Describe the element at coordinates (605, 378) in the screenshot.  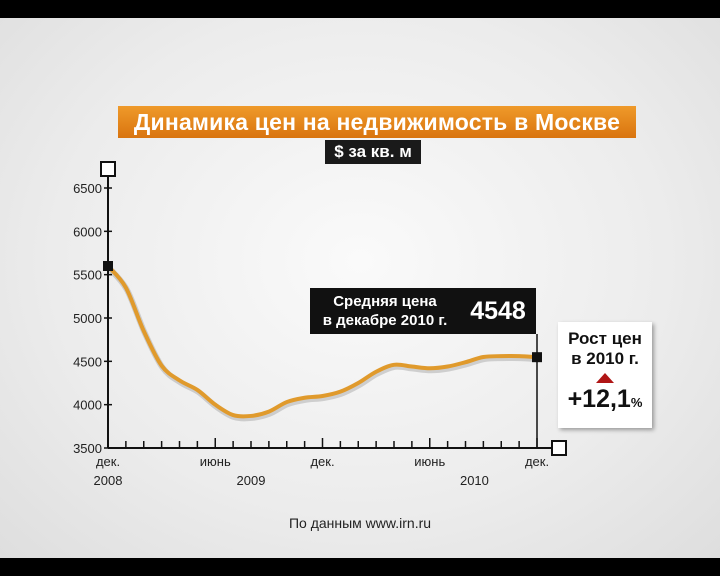
I see `up-arrow-icon` at that location.